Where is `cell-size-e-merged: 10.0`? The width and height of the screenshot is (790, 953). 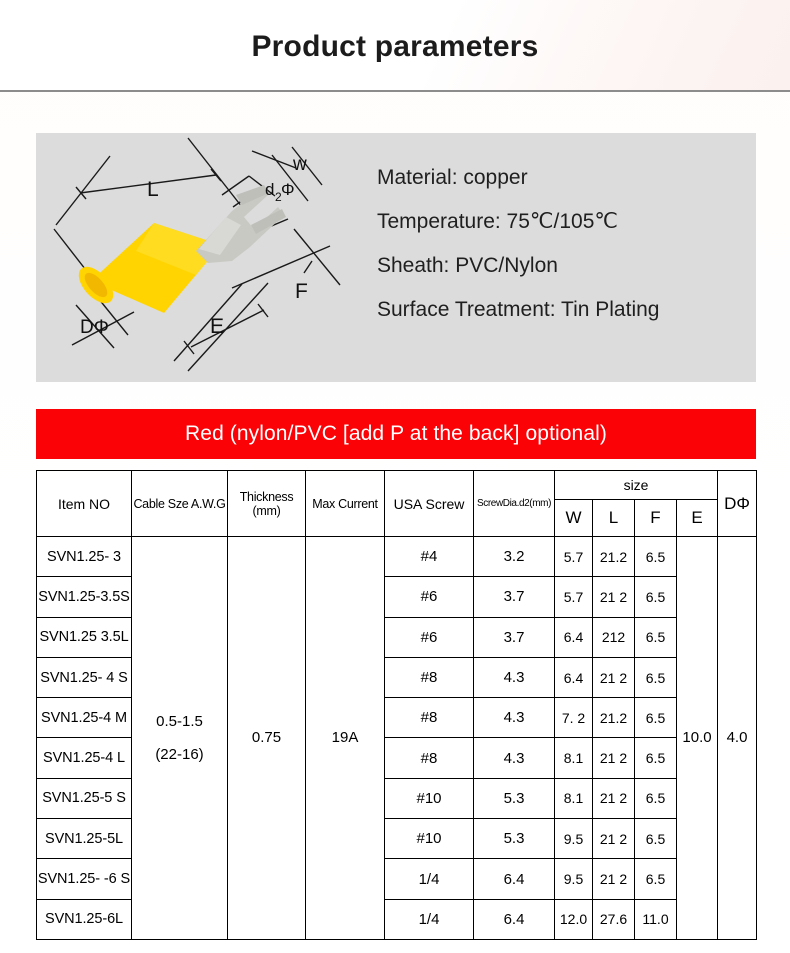 cell-size-e-merged: 10.0 is located at coordinates (697, 738).